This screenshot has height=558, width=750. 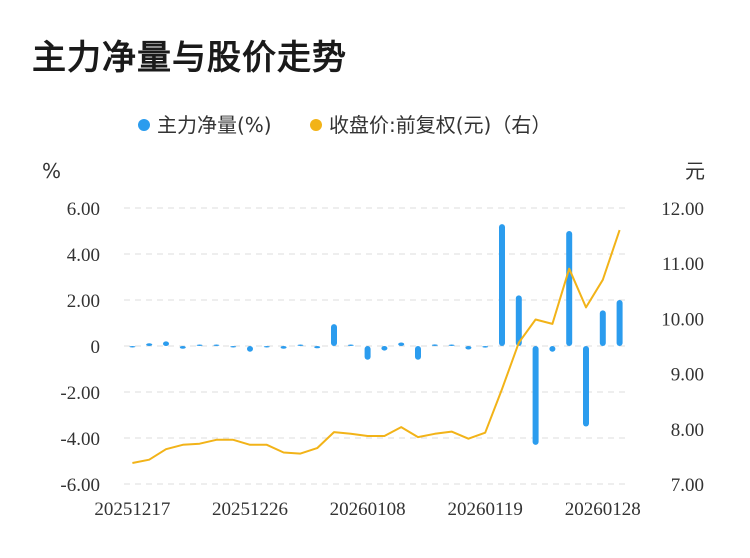 I want to click on legend-marker-net-volume, so click(x=144, y=125).